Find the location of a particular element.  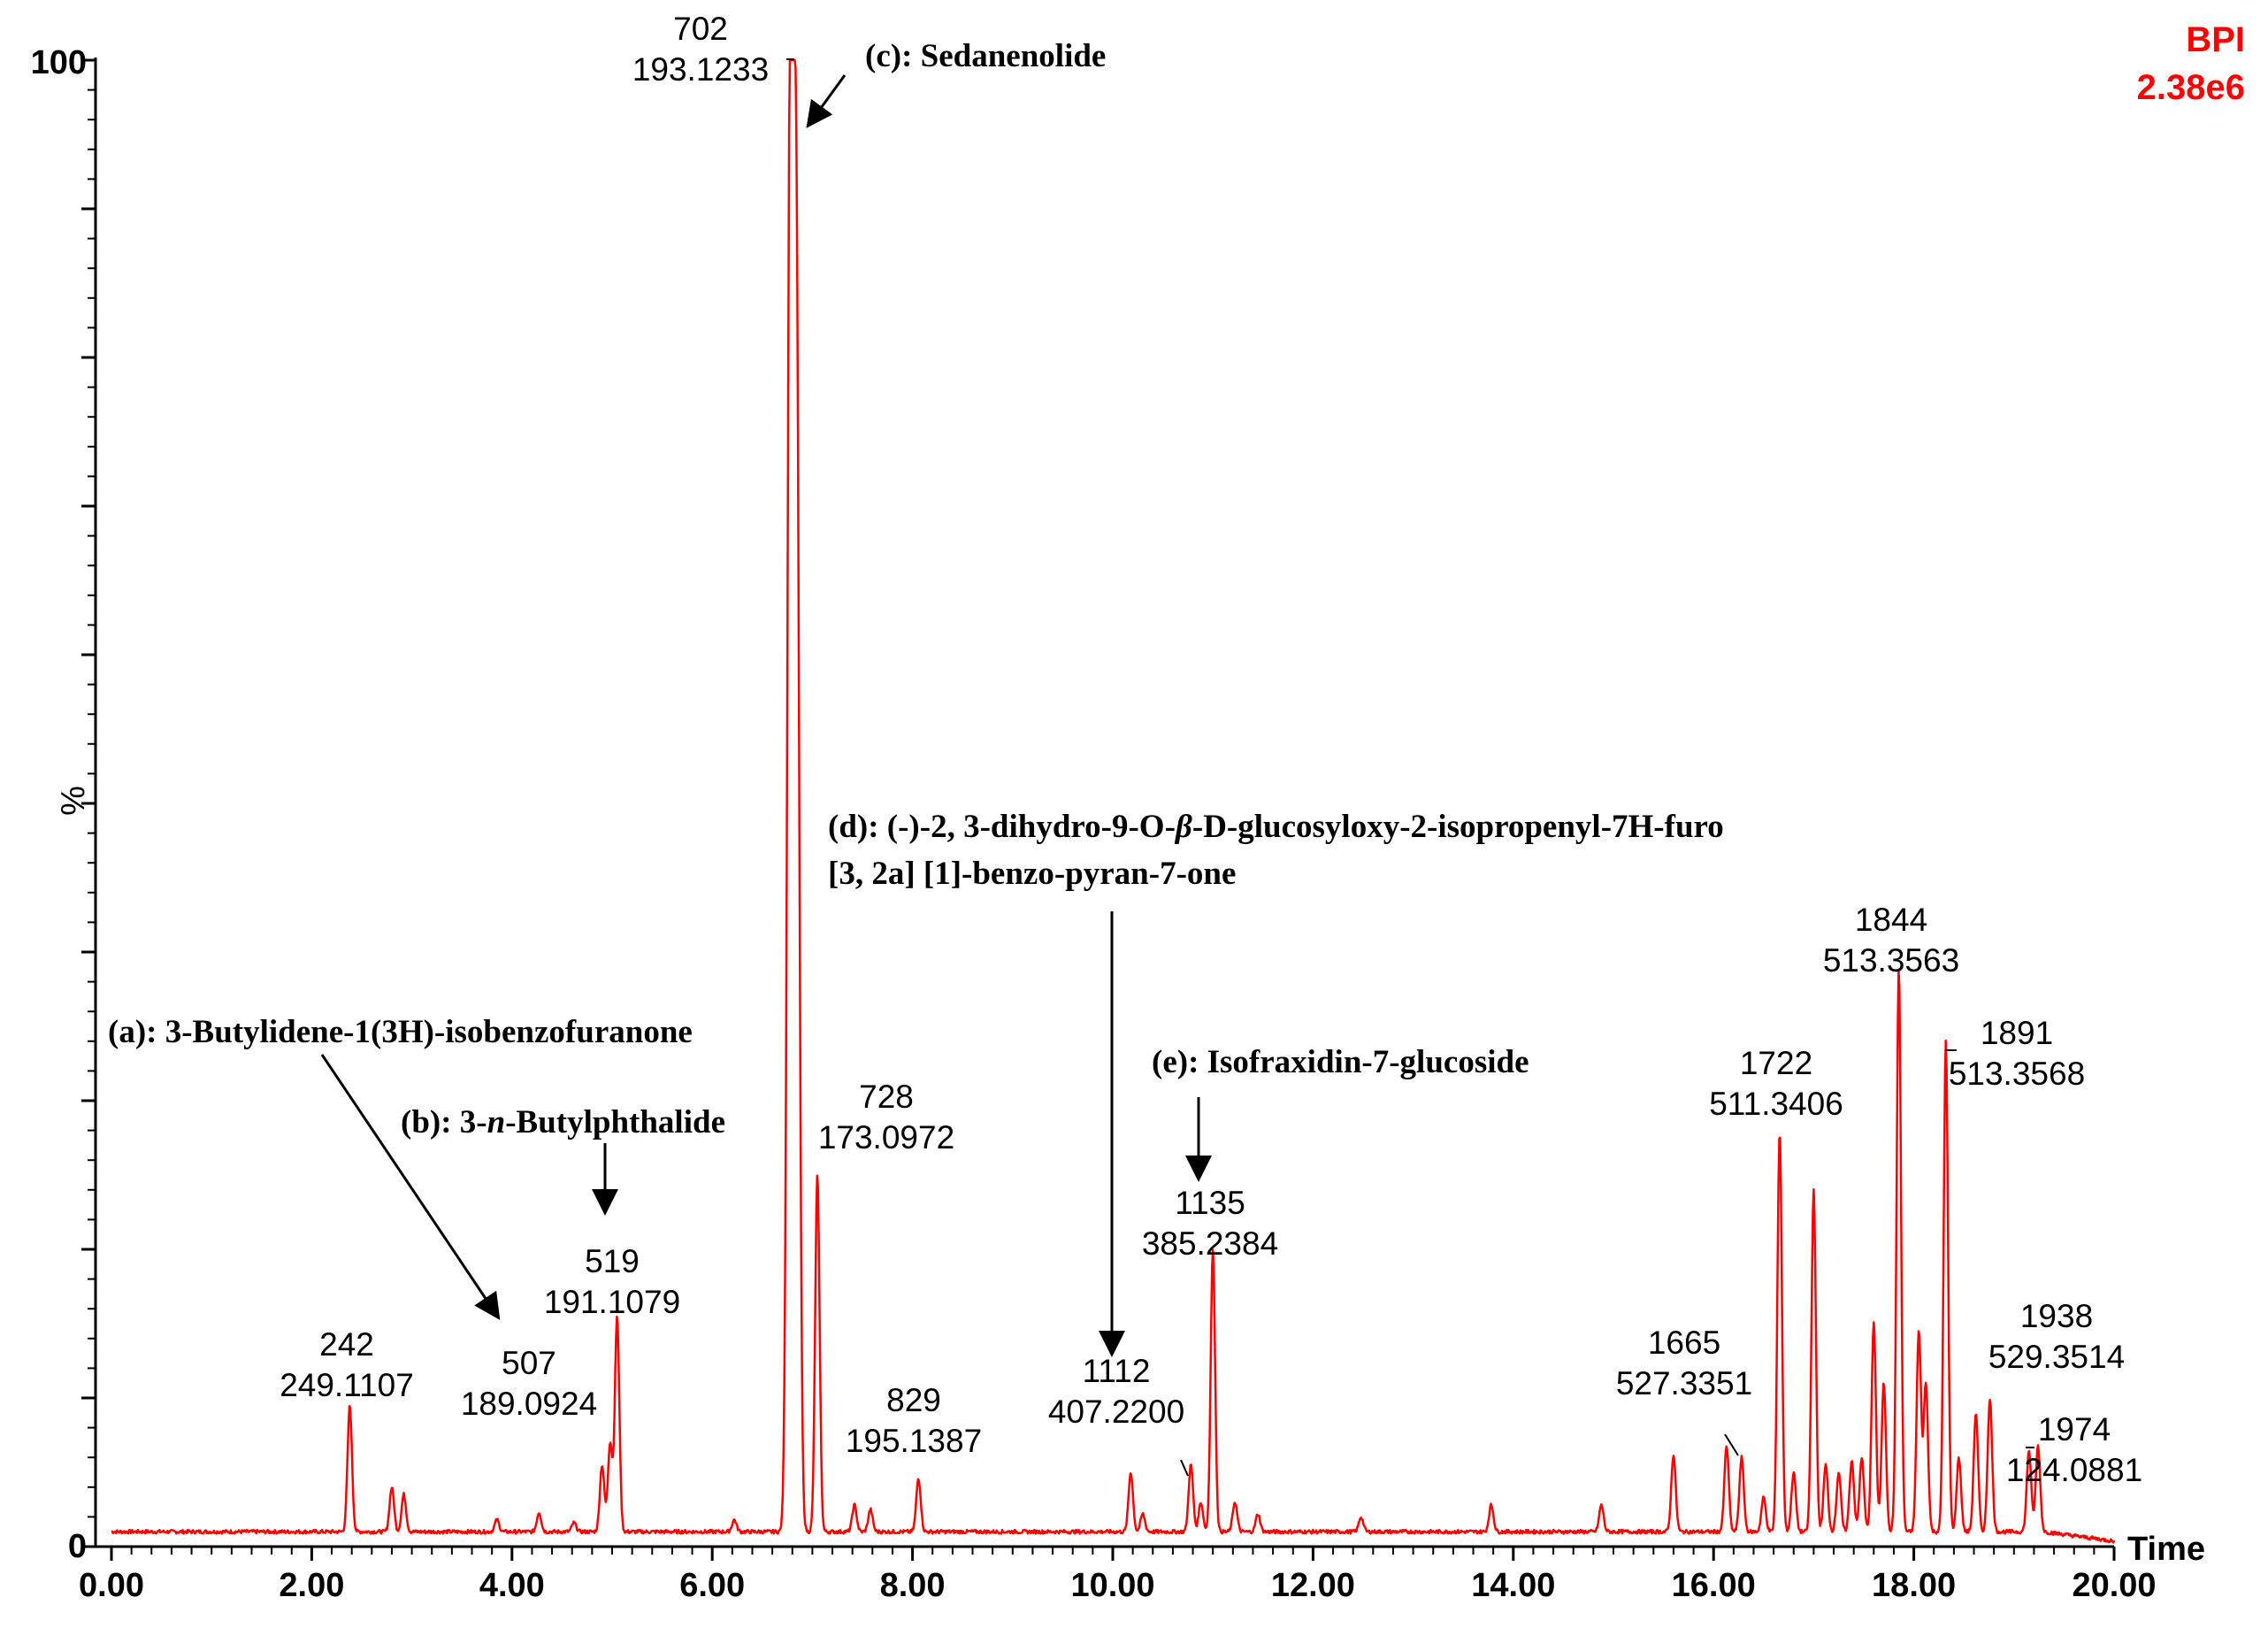

peak-mz-label: 527.3351 is located at coordinates (1684, 1383).